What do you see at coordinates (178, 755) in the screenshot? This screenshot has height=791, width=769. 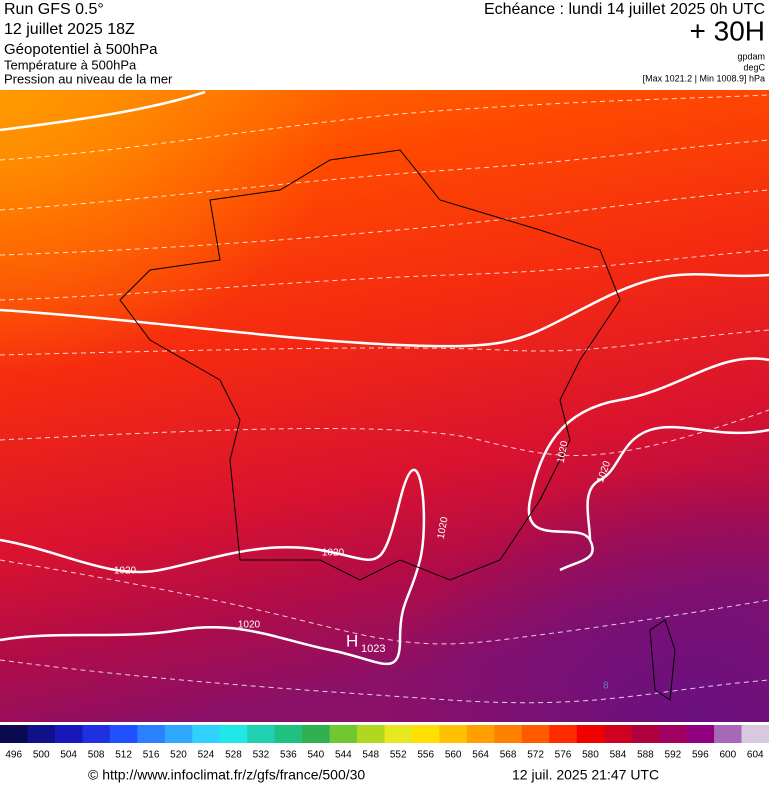 I see `colorbar-label: 520` at bounding box center [178, 755].